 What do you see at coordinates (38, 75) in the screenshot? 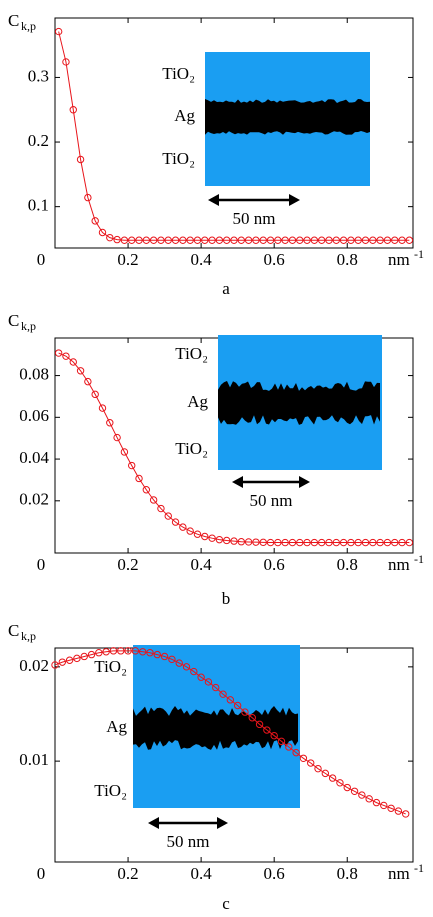
I see `y-tick-label: 0.3` at bounding box center [38, 75].